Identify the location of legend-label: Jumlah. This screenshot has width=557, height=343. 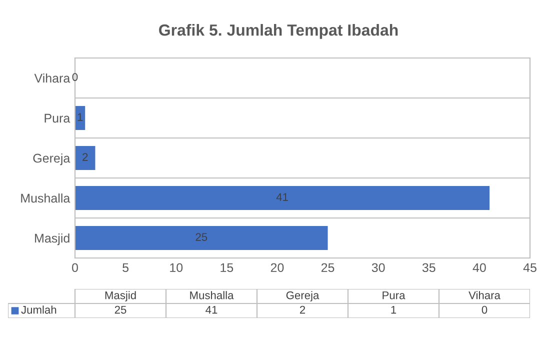
(38, 310).